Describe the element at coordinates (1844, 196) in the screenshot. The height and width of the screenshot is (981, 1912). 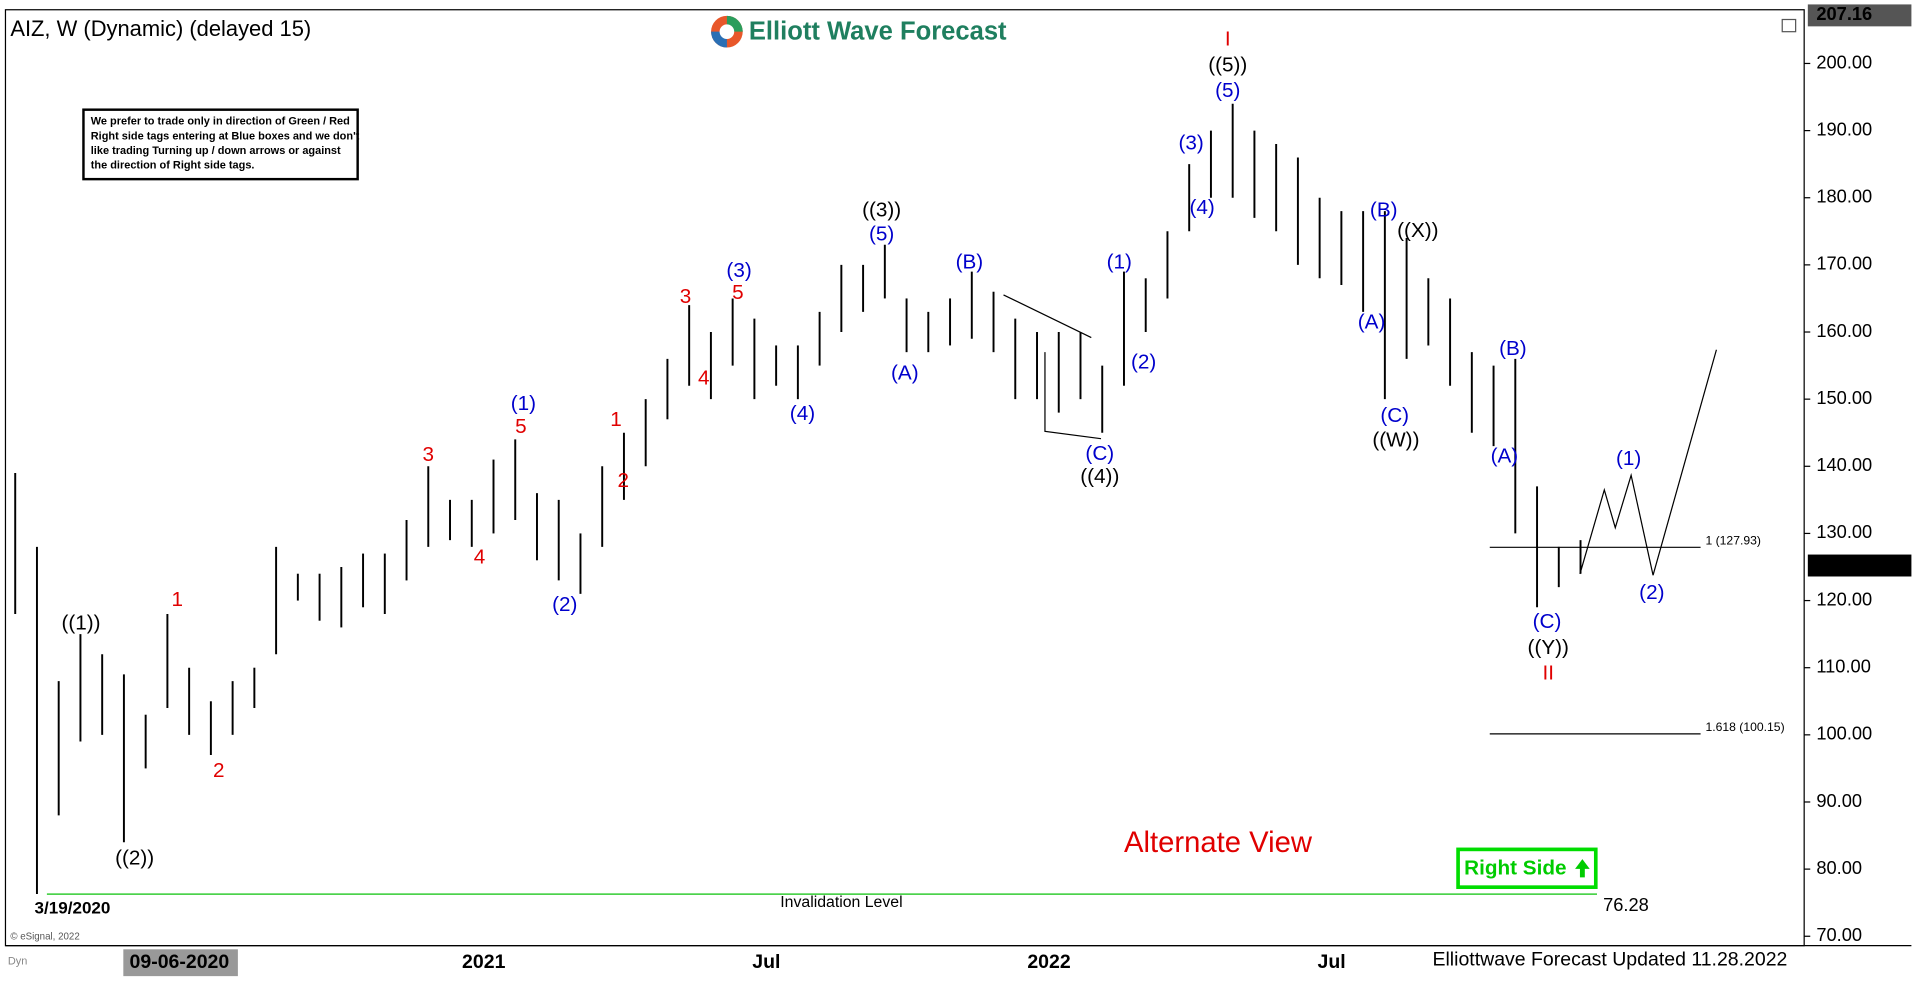
I see `y-tick-label: 180.00` at that location.